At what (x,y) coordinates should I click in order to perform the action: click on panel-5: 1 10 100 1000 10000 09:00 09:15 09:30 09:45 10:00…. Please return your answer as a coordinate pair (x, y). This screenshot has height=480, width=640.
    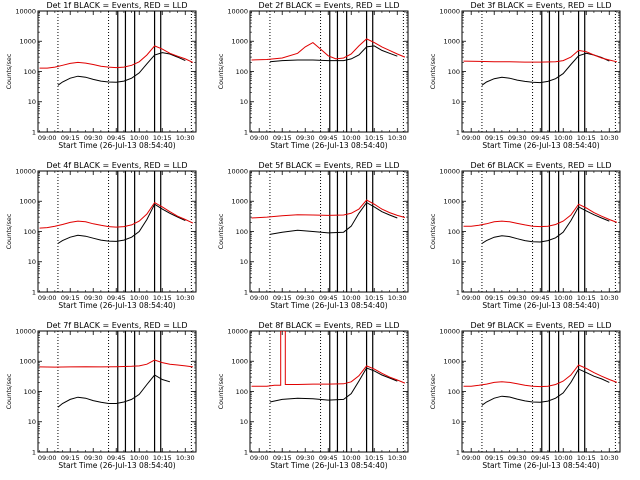
    Looking at the image, I should click on (313, 235).